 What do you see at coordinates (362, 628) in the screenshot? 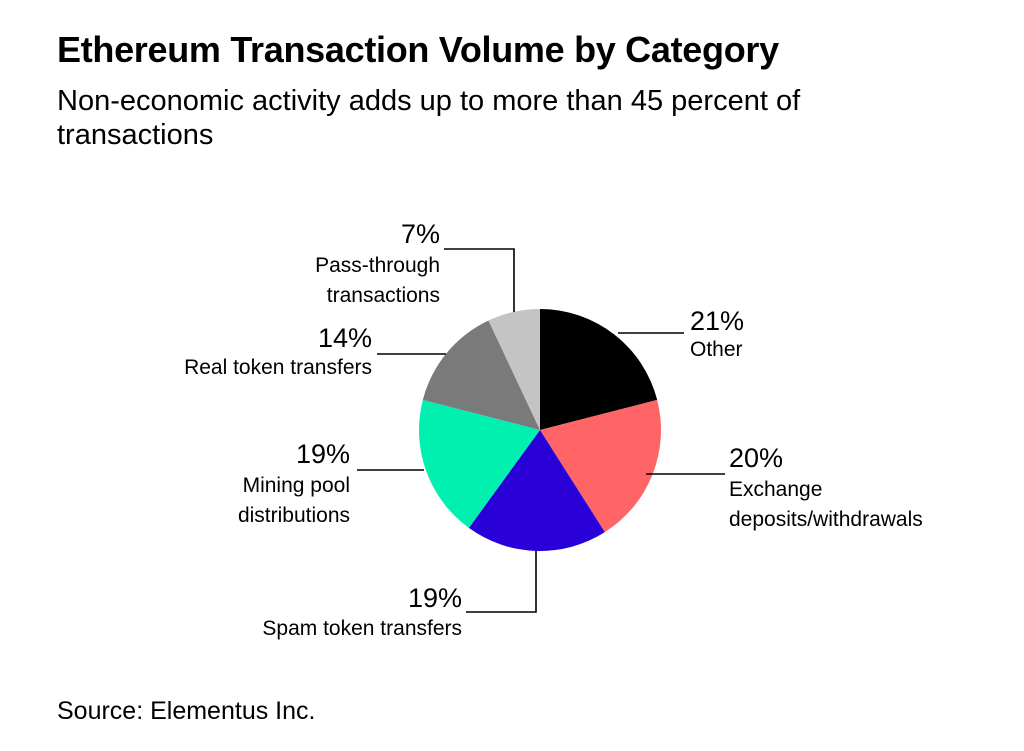
I see `slice-label-spam-token-transfers: Spam token transfers` at bounding box center [362, 628].